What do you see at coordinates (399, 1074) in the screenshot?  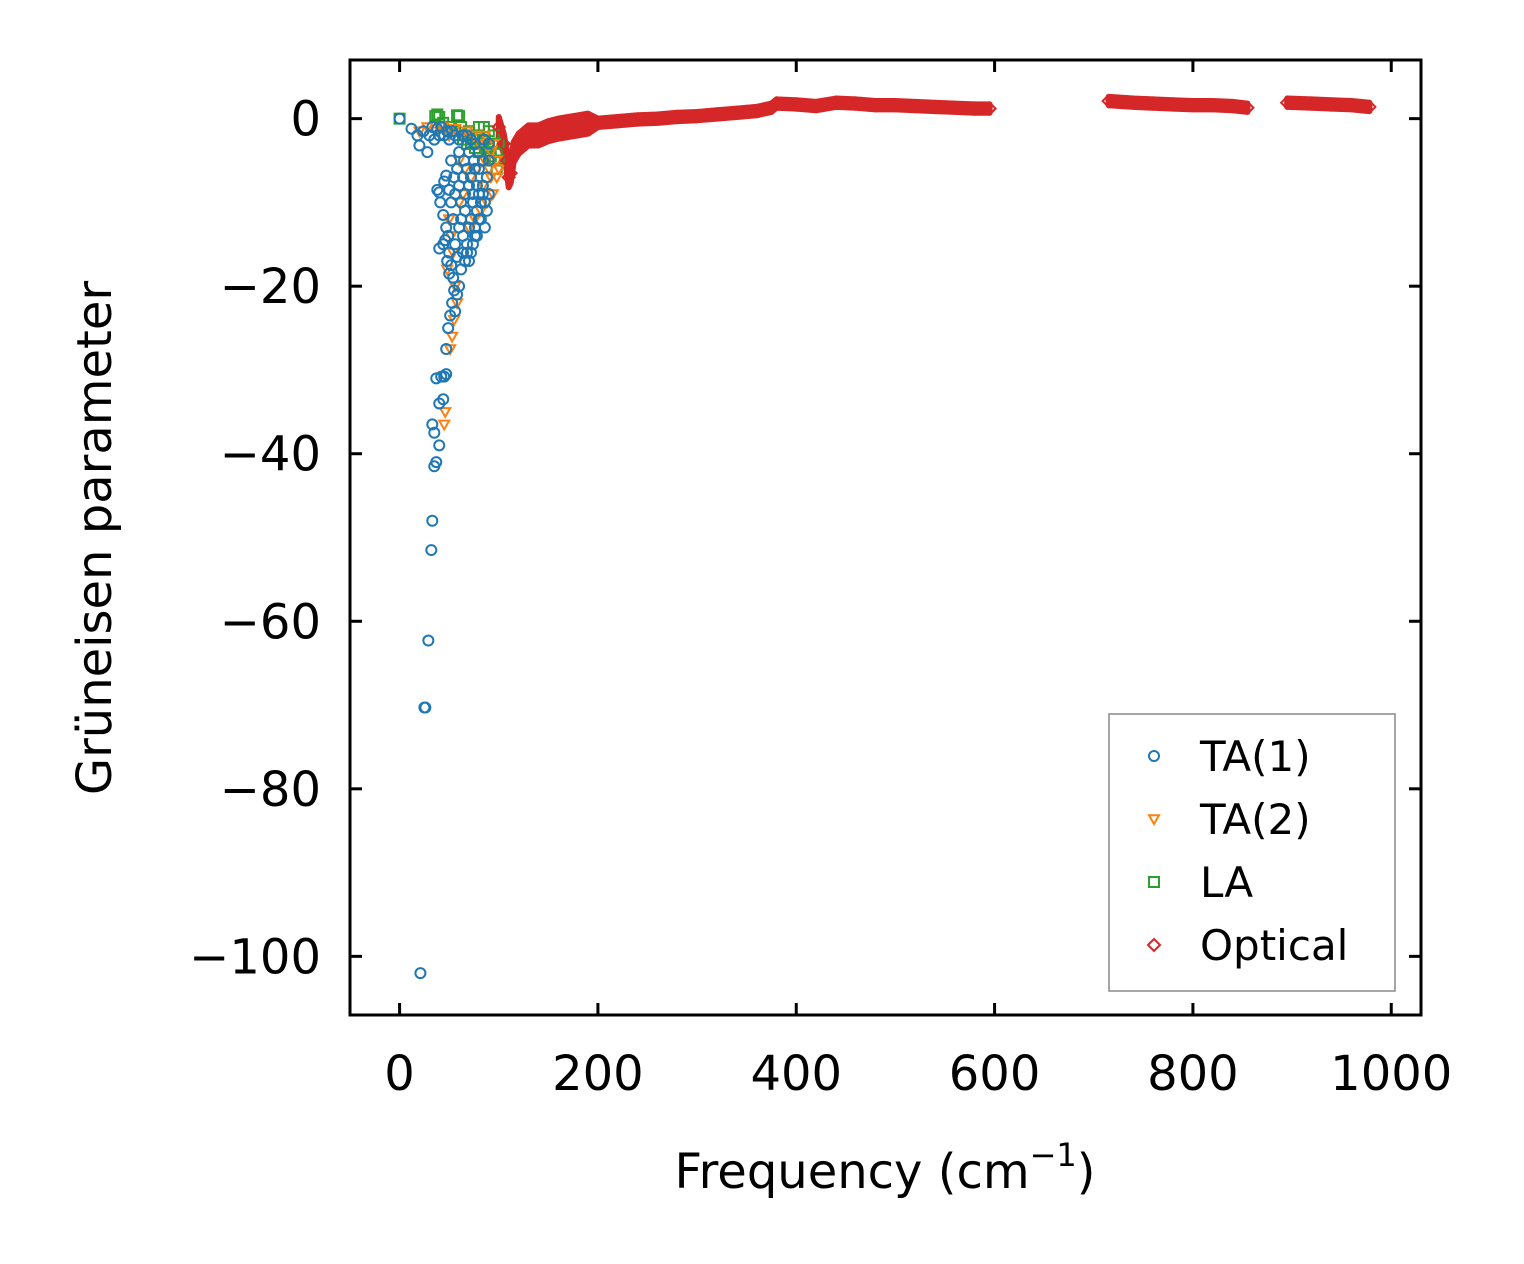 I see `x-tick-label: 0` at bounding box center [399, 1074].